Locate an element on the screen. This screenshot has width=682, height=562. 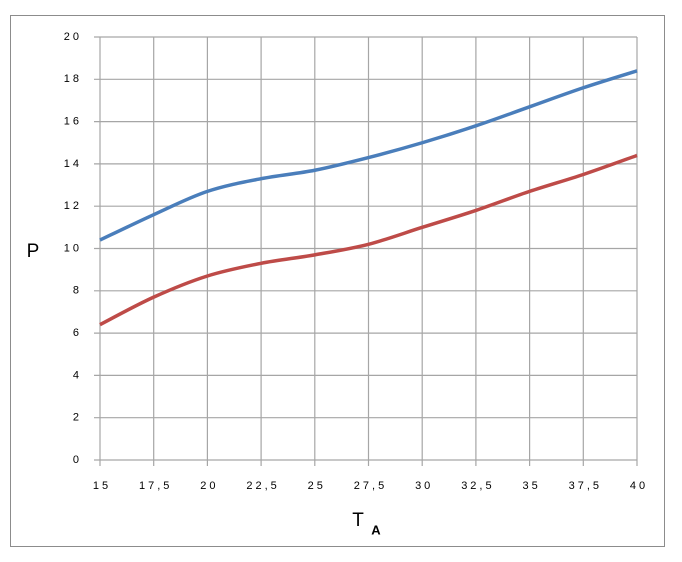
y-tick-label: 4 is located at coordinates (77, 375).